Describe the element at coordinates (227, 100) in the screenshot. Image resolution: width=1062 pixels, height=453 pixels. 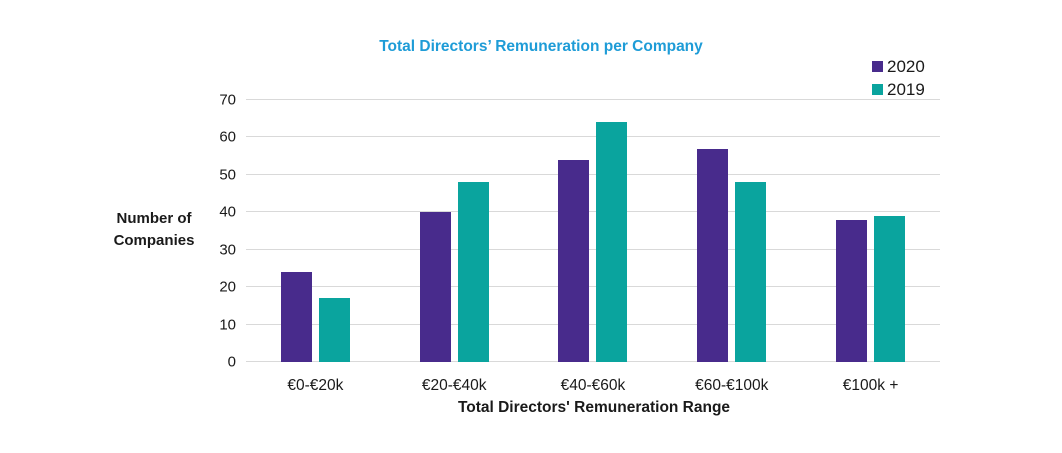
I see `y-tick-label-70: 70` at that location.